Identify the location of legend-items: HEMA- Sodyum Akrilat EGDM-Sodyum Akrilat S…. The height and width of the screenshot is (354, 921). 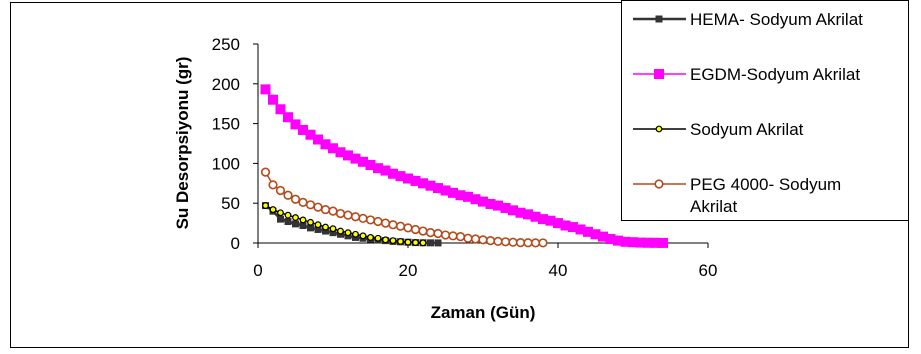
(748, 113).